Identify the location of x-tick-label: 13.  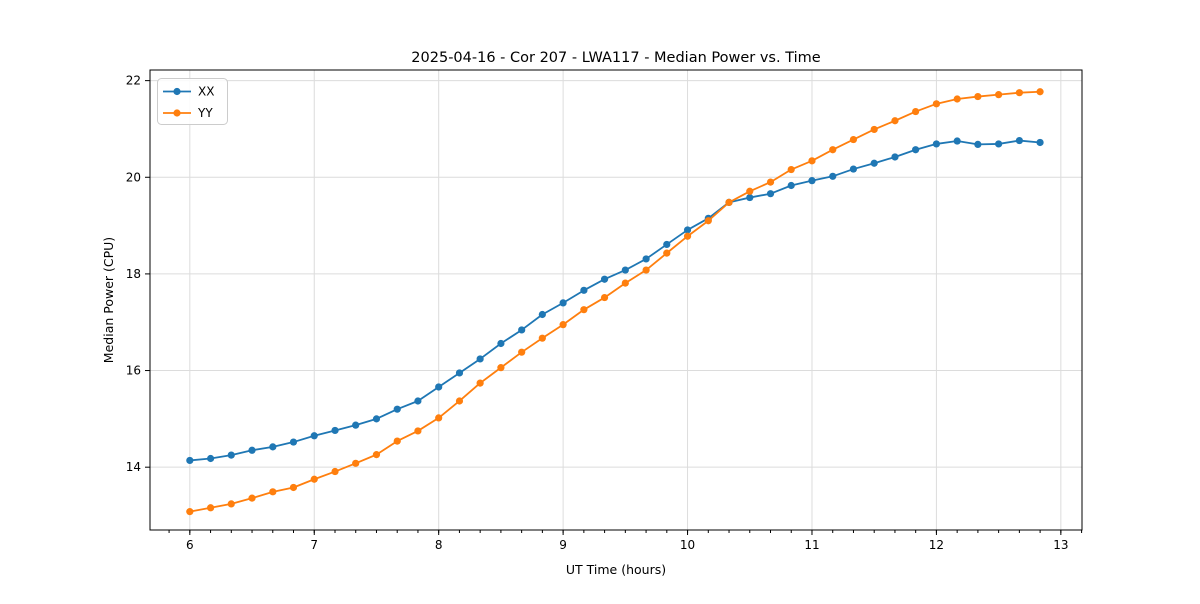
(1060, 545).